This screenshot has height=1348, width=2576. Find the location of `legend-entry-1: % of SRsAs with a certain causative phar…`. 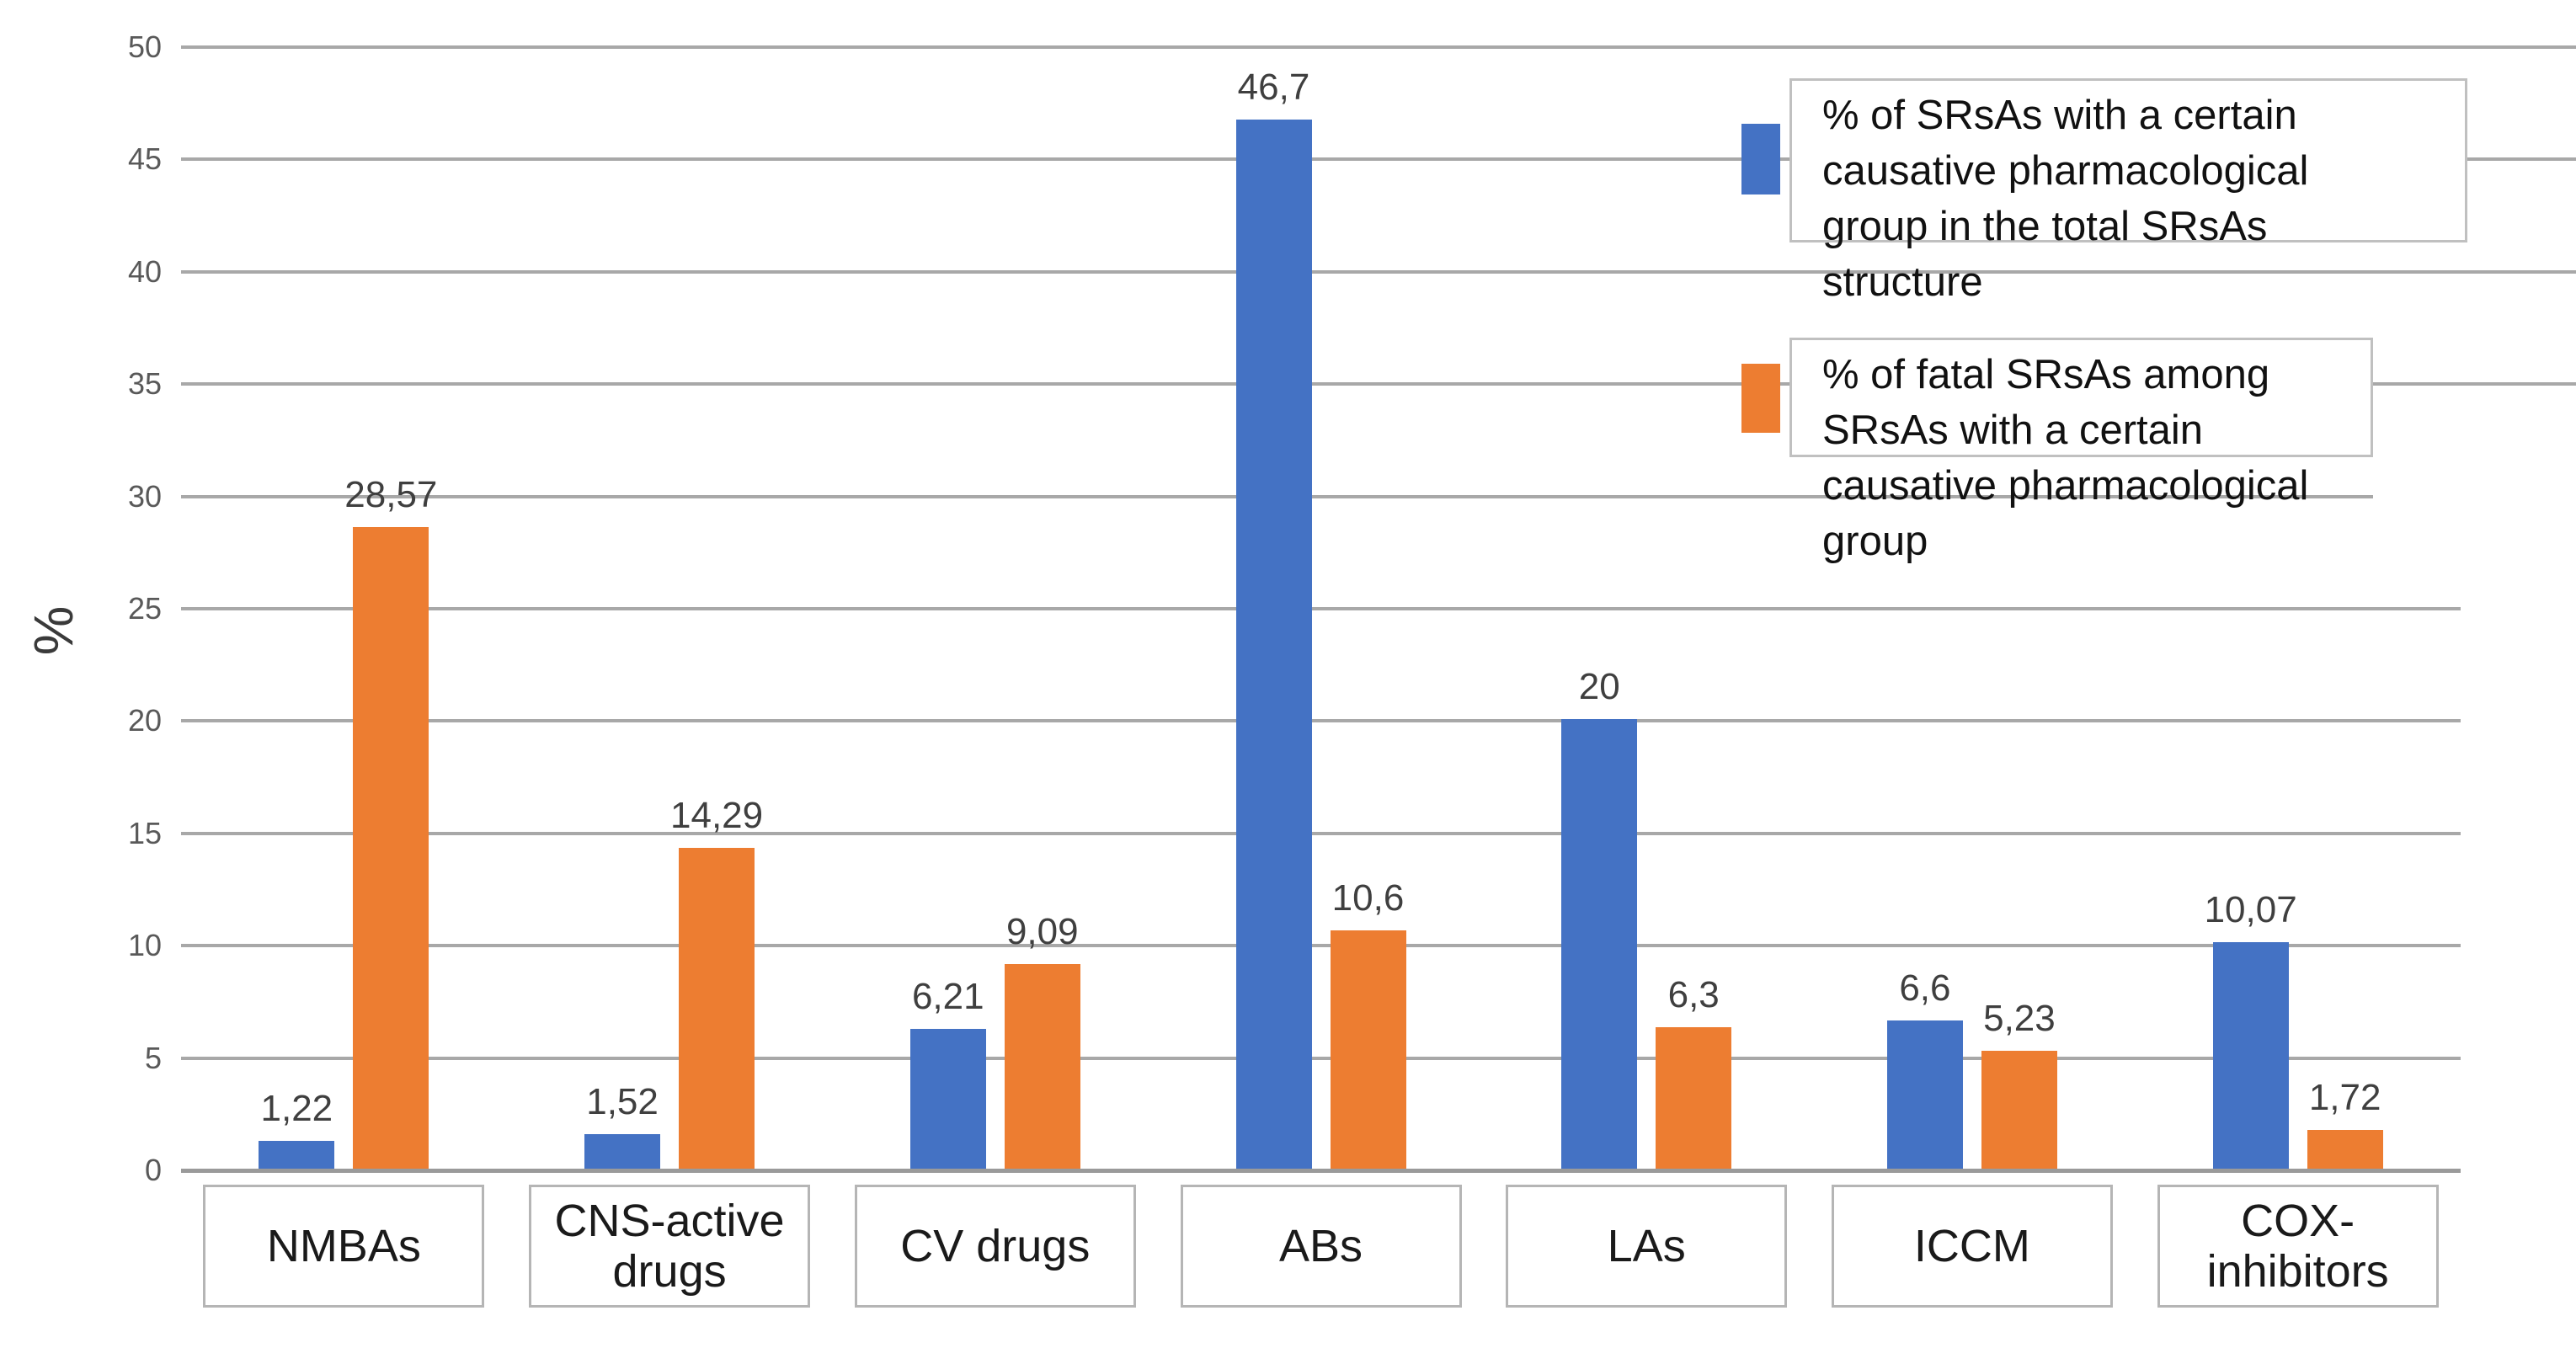

legend-entry-1: % of SRsAs with a certain causative phar… is located at coordinates (2128, 191).